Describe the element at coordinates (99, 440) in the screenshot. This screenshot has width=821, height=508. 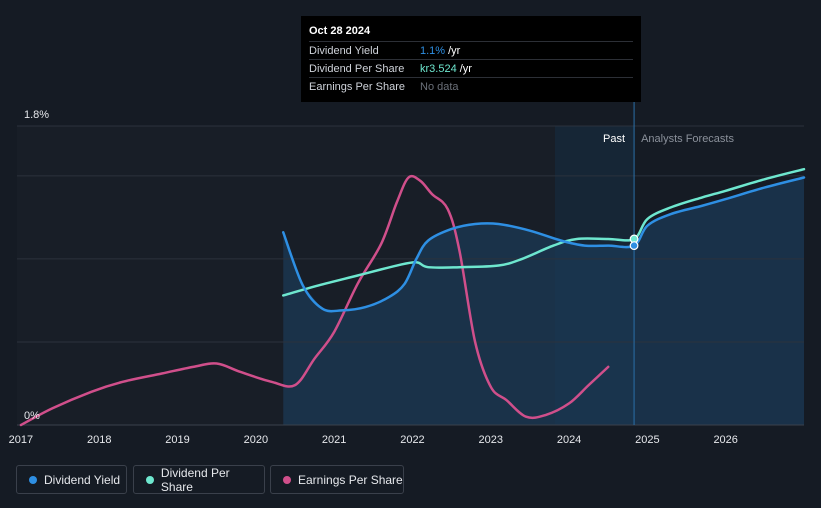
I see `x-tick-label: 2018` at that location.